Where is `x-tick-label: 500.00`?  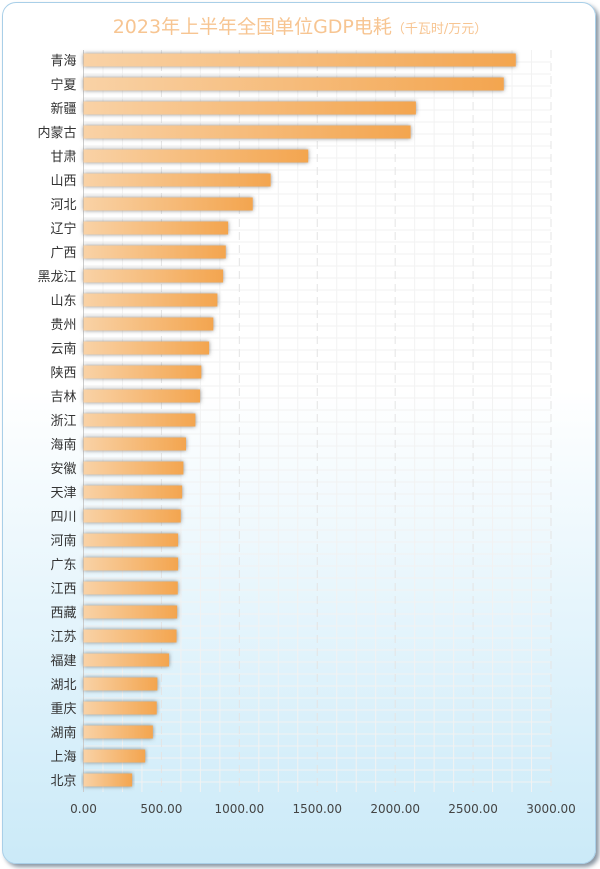 x-tick-label: 500.00 is located at coordinates (161, 809).